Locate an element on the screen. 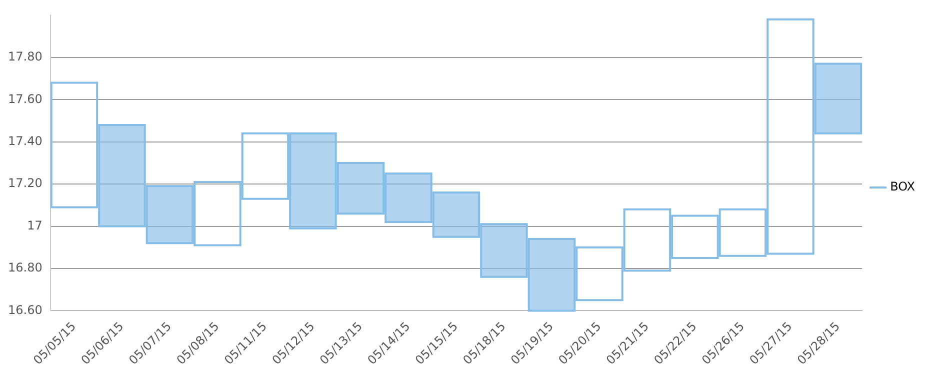 Image resolution: width=935 pixels, height=371 pixels. y-tick-label: 17 is located at coordinates (34, 225).